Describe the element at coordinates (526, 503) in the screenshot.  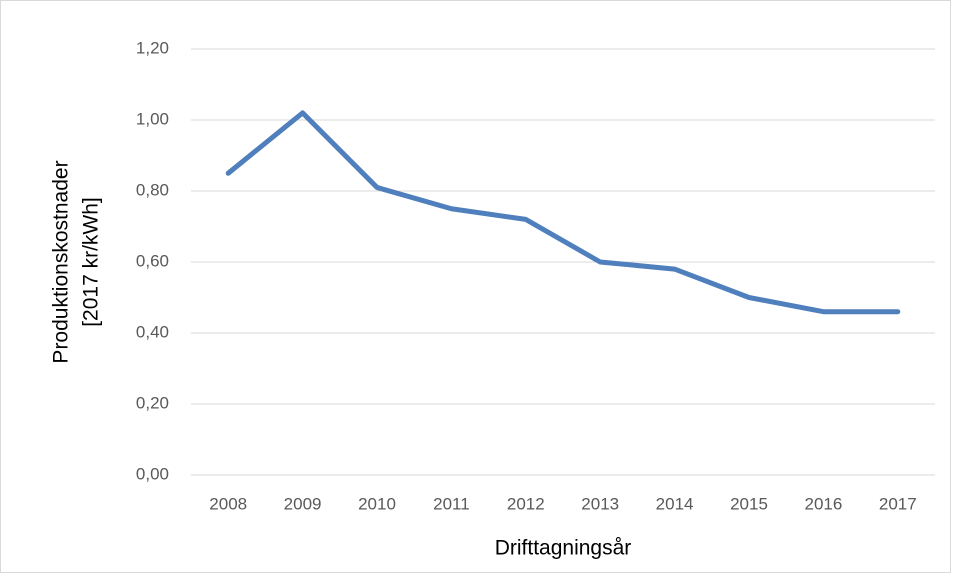
I see `x-tick-label: 2012` at that location.